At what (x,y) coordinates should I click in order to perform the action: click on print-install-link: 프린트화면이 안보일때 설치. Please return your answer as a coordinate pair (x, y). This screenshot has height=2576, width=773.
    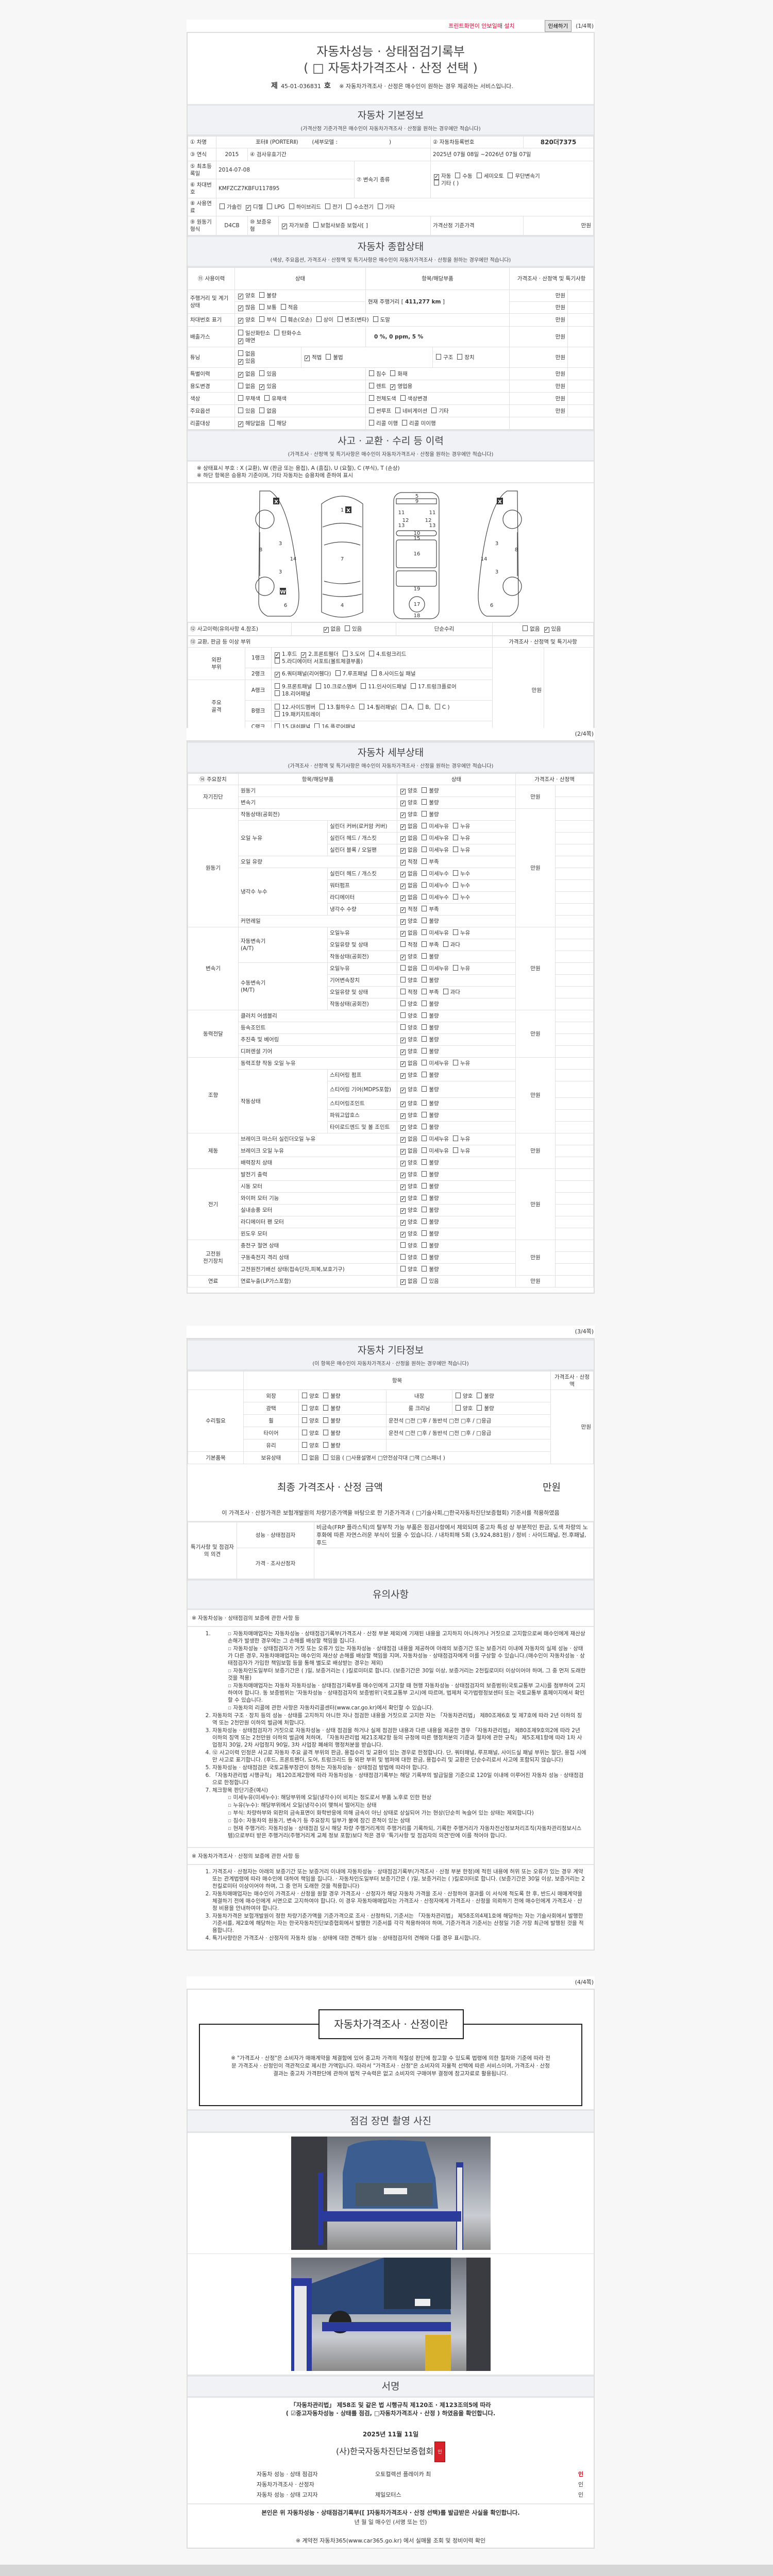
    Looking at the image, I should click on (481, 26).